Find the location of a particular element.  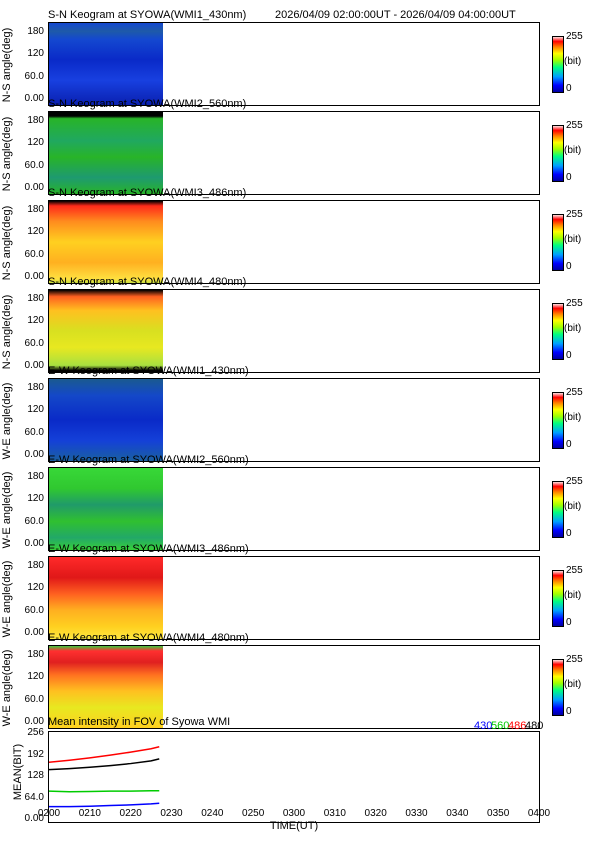

x-axis-label: TIME(UT) is located at coordinates (294, 826).